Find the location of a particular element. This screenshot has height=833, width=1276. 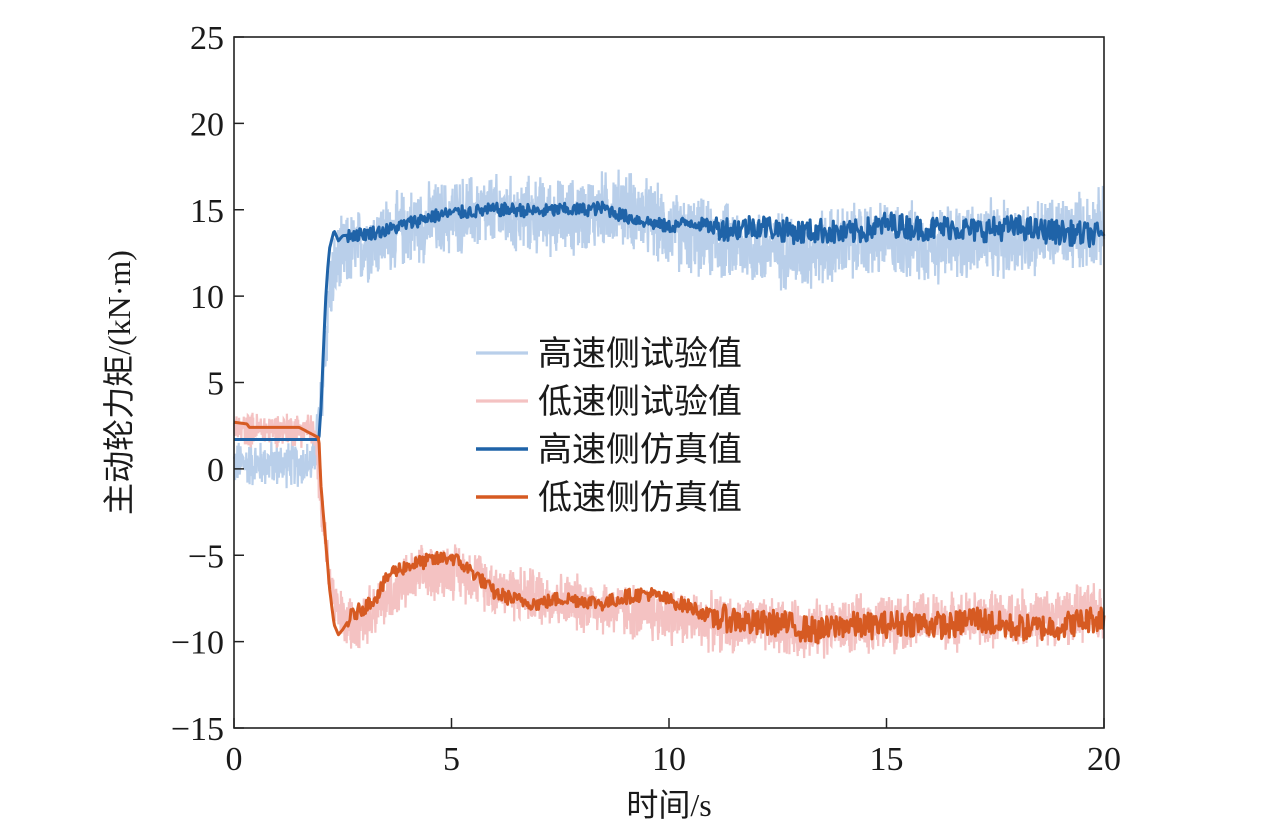

y-tick-label: 0 is located at coordinates (215, 470).